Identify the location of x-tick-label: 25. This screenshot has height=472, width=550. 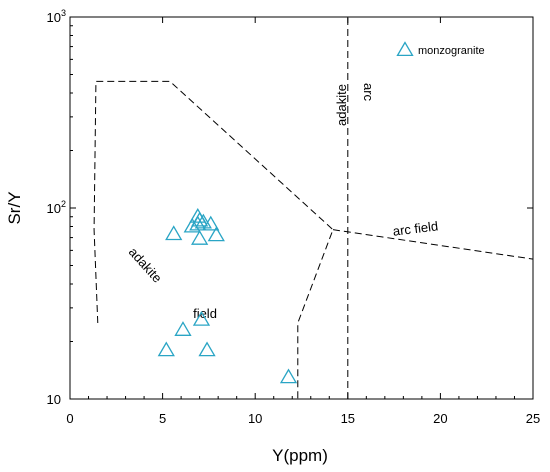
(533, 418).